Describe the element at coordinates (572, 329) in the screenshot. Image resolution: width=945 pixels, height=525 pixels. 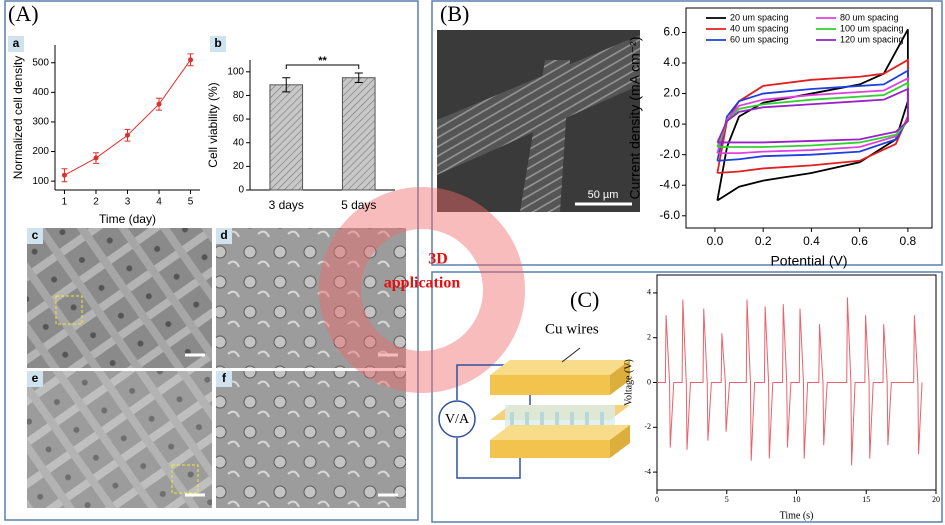
I see `diagram-label: Cu wires` at that location.